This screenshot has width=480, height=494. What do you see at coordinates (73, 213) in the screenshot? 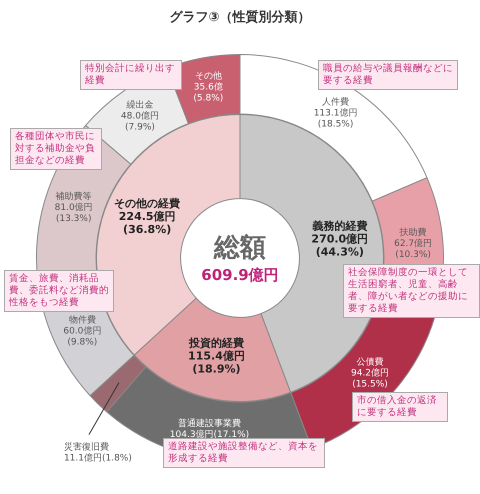
I see `data-label: 81.0億円 (13.3%)` at bounding box center [73, 213].